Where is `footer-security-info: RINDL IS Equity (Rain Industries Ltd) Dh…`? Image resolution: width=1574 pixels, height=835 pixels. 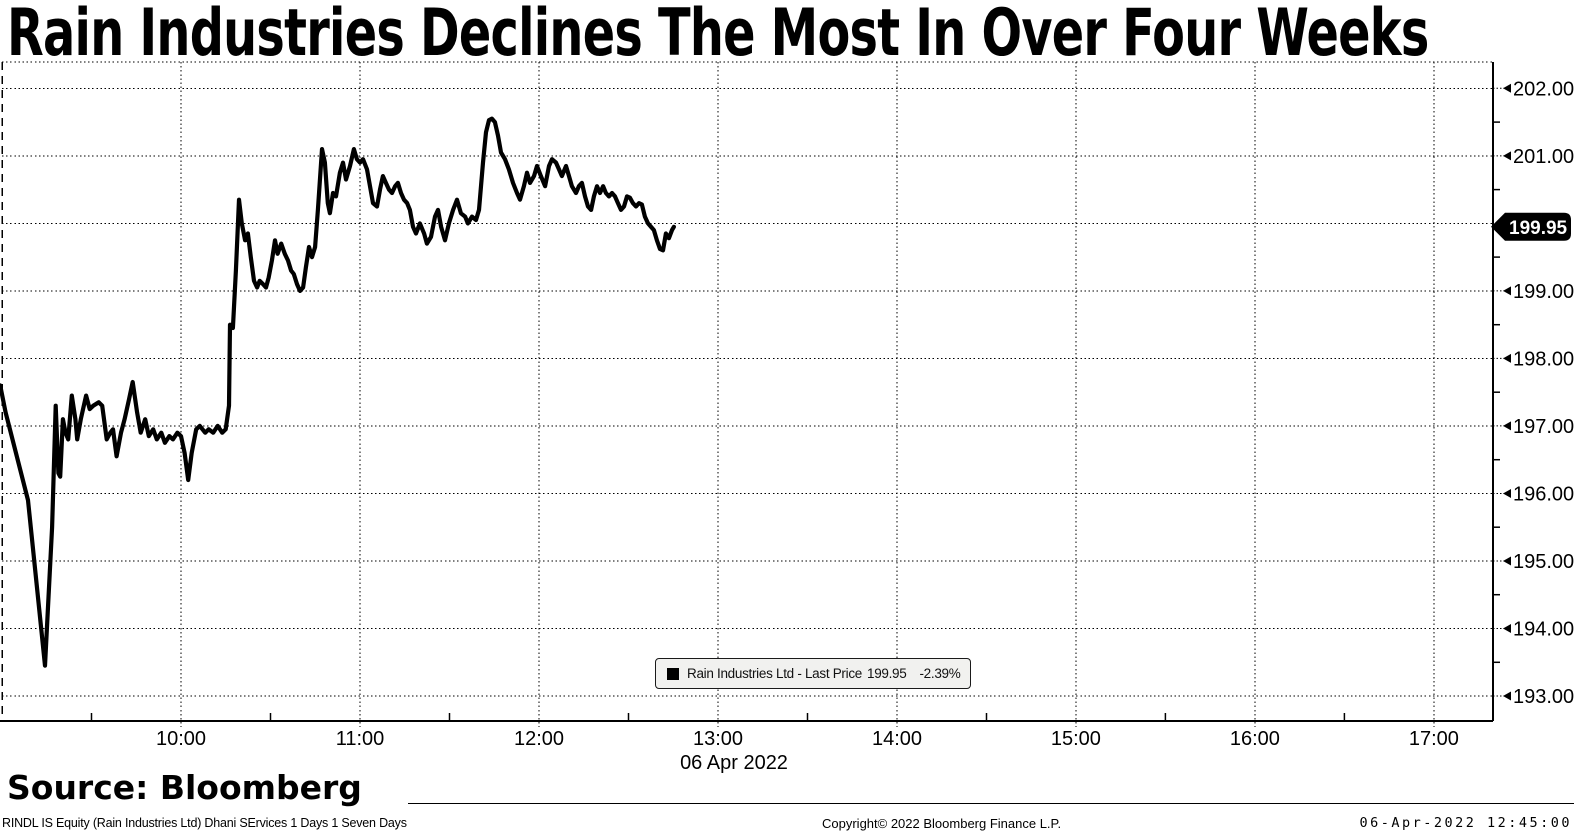
footer-security-info: RINDL IS Equity (Rain Industries Ltd) Dh… is located at coordinates (204, 823).